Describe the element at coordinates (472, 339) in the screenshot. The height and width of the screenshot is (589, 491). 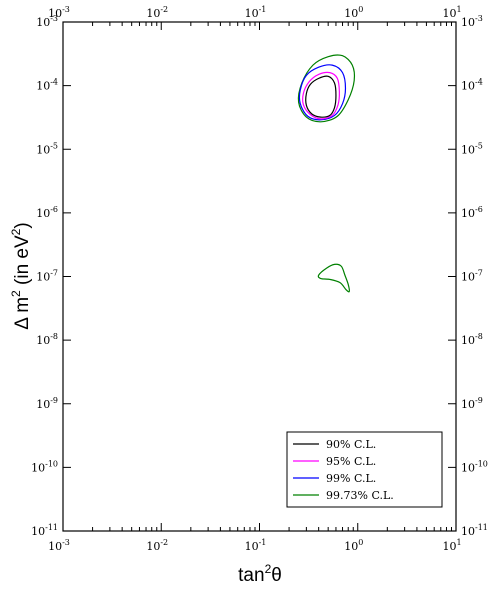
I see `y-tick-label-right: 10⁻⁸` at that location.